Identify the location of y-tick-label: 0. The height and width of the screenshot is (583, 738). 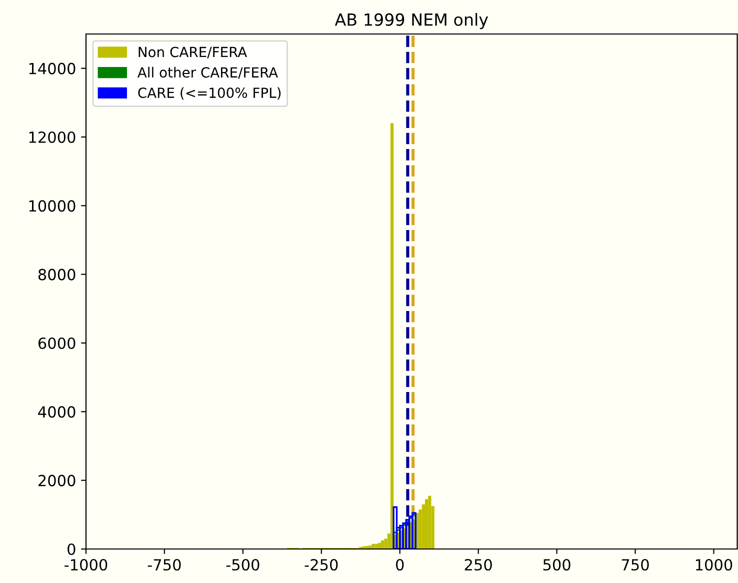
(72, 549).